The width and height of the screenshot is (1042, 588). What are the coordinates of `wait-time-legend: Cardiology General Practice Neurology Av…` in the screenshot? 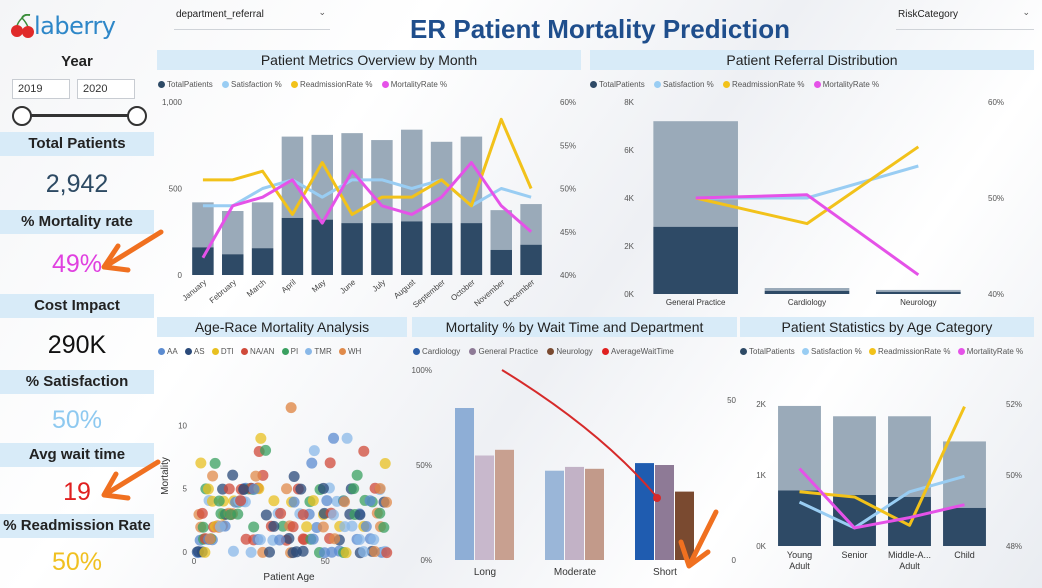 It's located at (547, 351).